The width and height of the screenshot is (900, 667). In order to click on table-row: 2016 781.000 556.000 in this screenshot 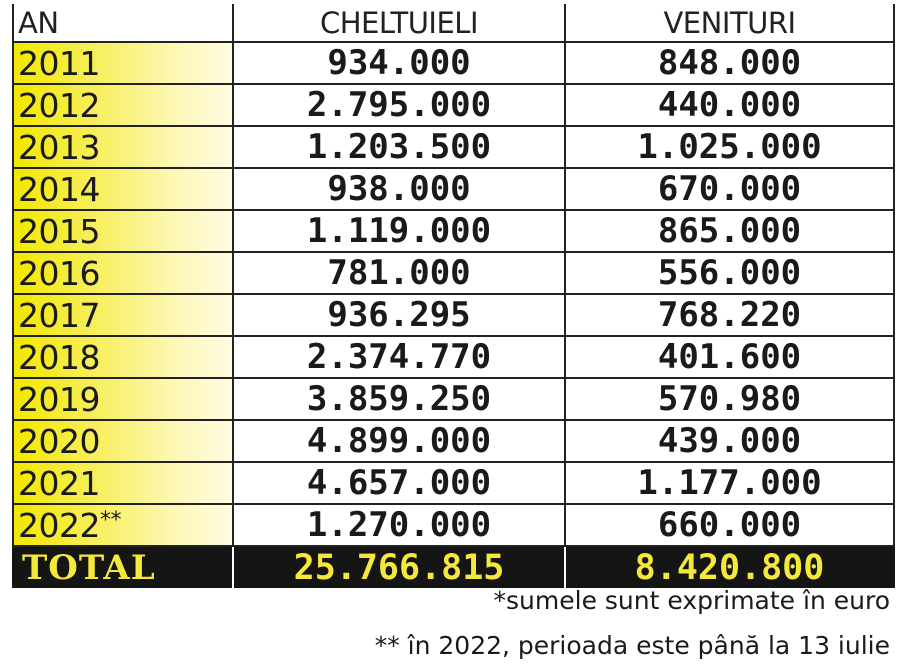, I will do `click(453, 273)`.